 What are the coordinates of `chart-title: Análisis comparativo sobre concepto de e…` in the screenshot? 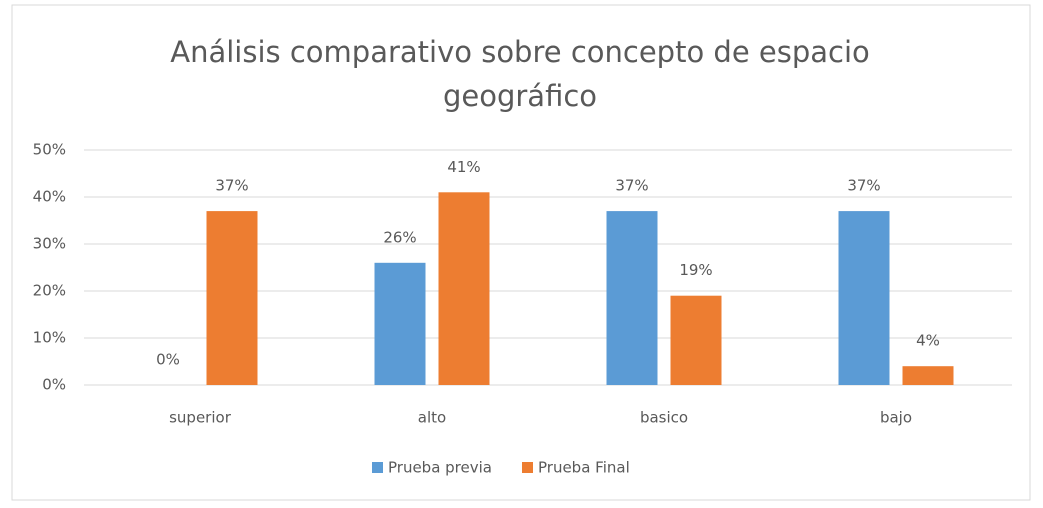 It's located at (520, 74).